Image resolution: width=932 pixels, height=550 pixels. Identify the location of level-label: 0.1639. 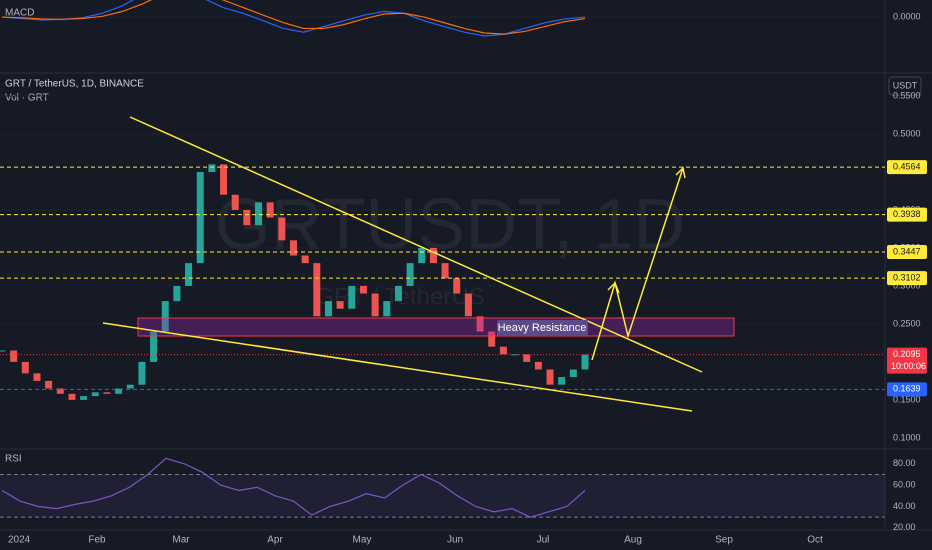
(907, 389).